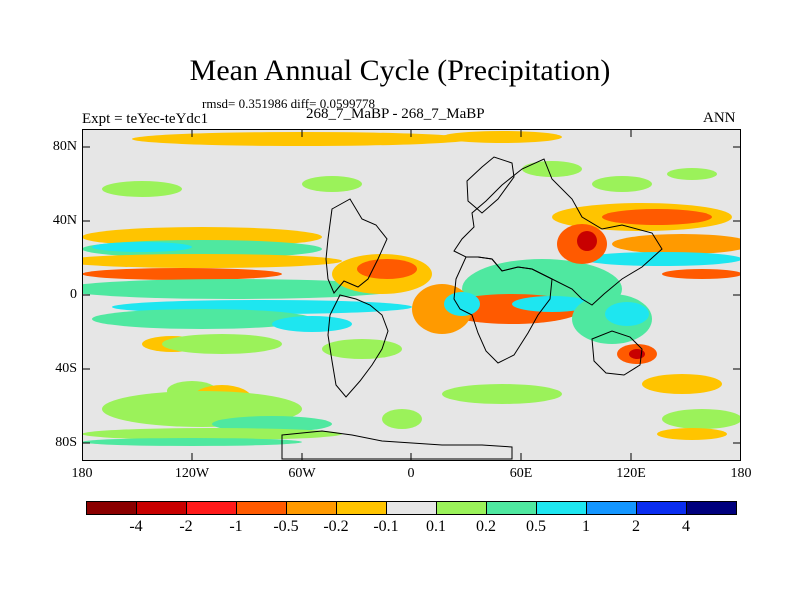 The width and height of the screenshot is (800, 600). What do you see at coordinates (73, 294) in the screenshot?
I see `y-tick-label: 0` at bounding box center [73, 294].